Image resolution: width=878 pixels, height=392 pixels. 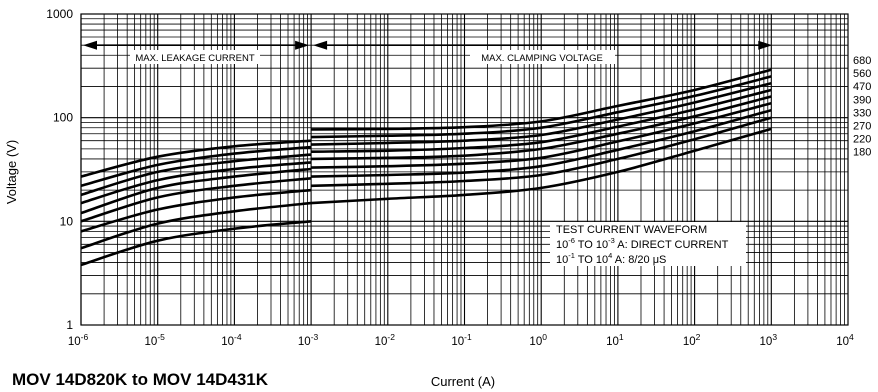 I want to click on series-label-330: 330, so click(x=862, y=113).